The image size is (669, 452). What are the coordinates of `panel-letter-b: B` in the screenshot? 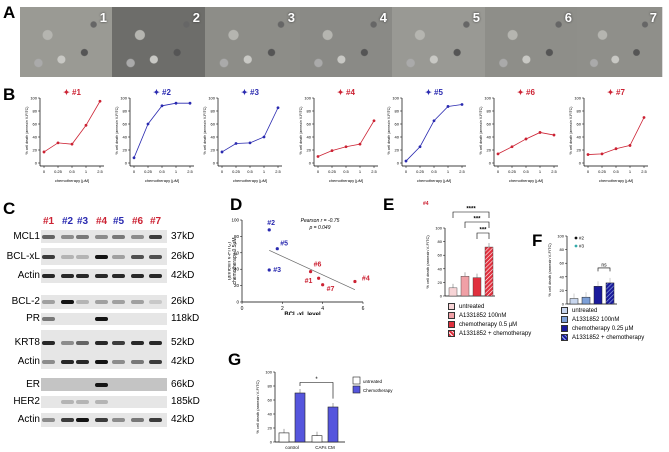 It's located at (9, 94).